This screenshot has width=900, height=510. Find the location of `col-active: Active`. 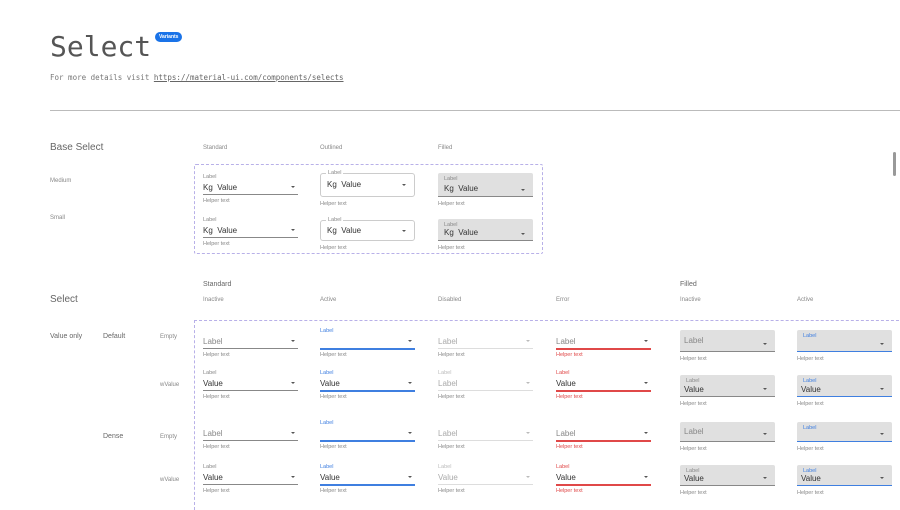

col-active: Active is located at coordinates (328, 300).